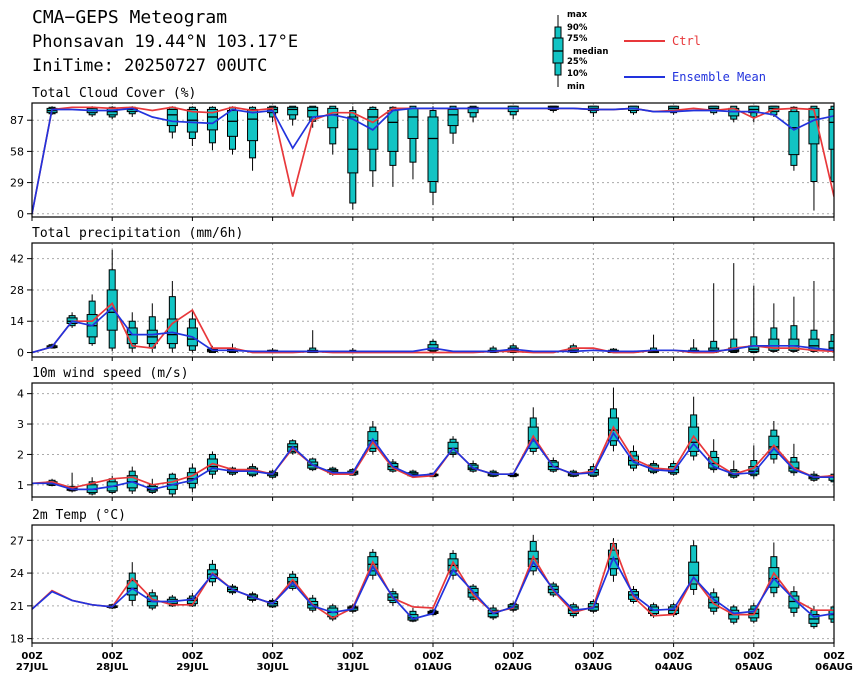 The height and width of the screenshot is (680, 860). Describe the element at coordinates (577, 28) in the screenshot. I see `legend-box-label: 90%` at that location.